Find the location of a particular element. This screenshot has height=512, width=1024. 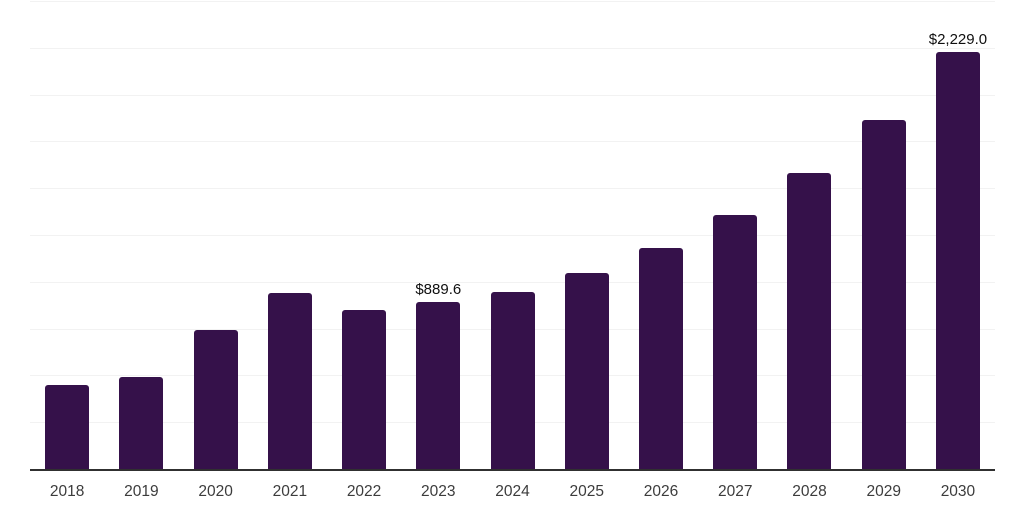

x-tick-2025: 2025 is located at coordinates (586, 491).